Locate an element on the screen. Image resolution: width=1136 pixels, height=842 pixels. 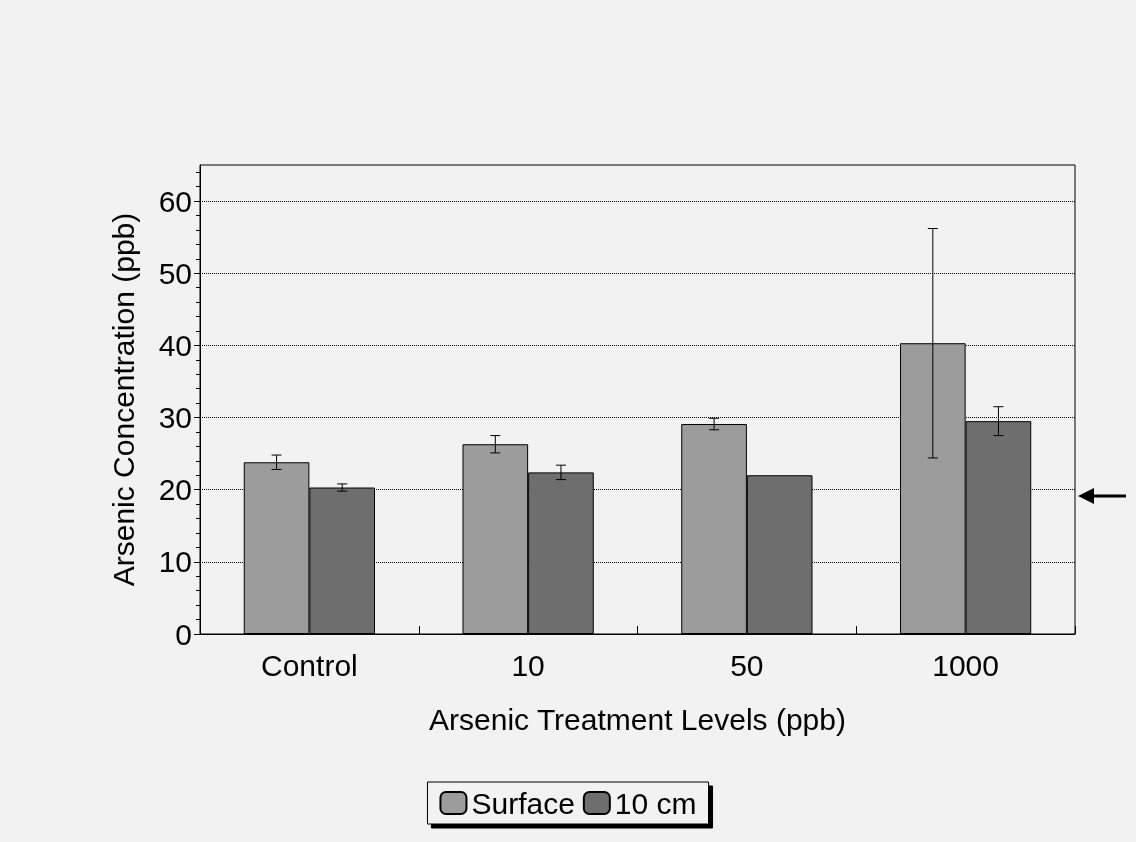
x-tick-label: 10 is located at coordinates (528, 665).